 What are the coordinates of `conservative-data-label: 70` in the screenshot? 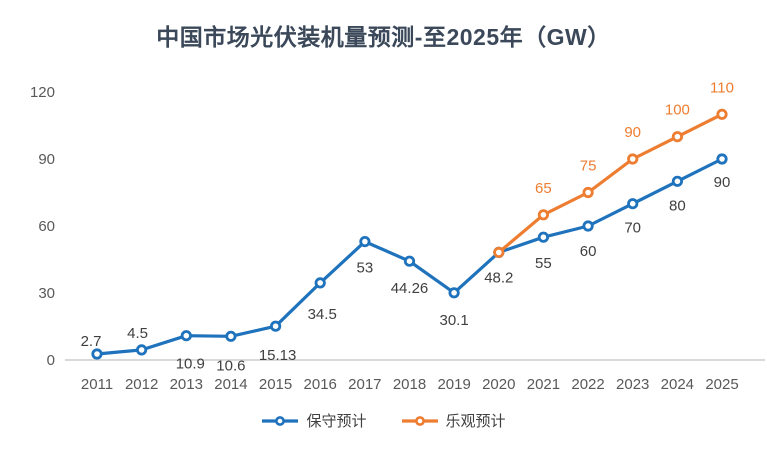 It's located at (632, 228).